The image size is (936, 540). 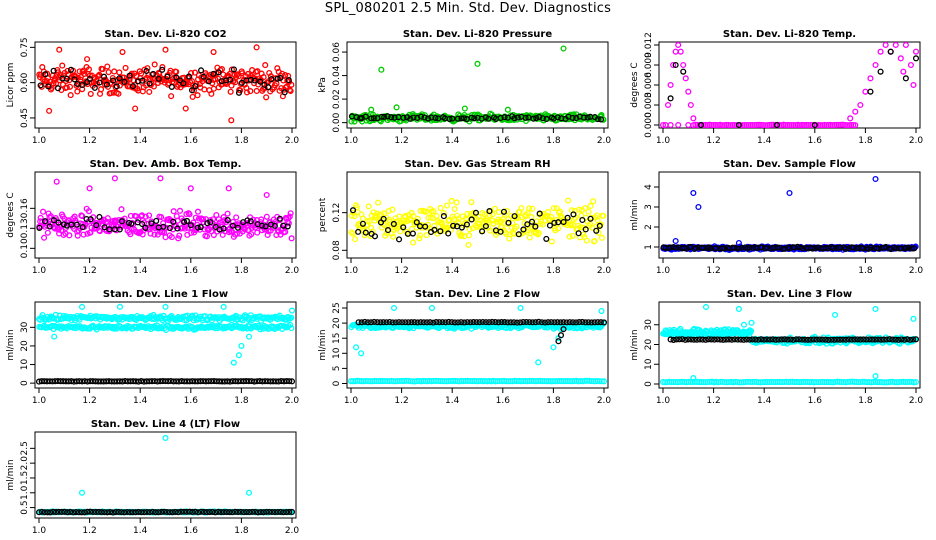 What do you see at coordinates (649, 65) in the screenshot?
I see `y-tick-label: 0.009` at bounding box center [649, 65].